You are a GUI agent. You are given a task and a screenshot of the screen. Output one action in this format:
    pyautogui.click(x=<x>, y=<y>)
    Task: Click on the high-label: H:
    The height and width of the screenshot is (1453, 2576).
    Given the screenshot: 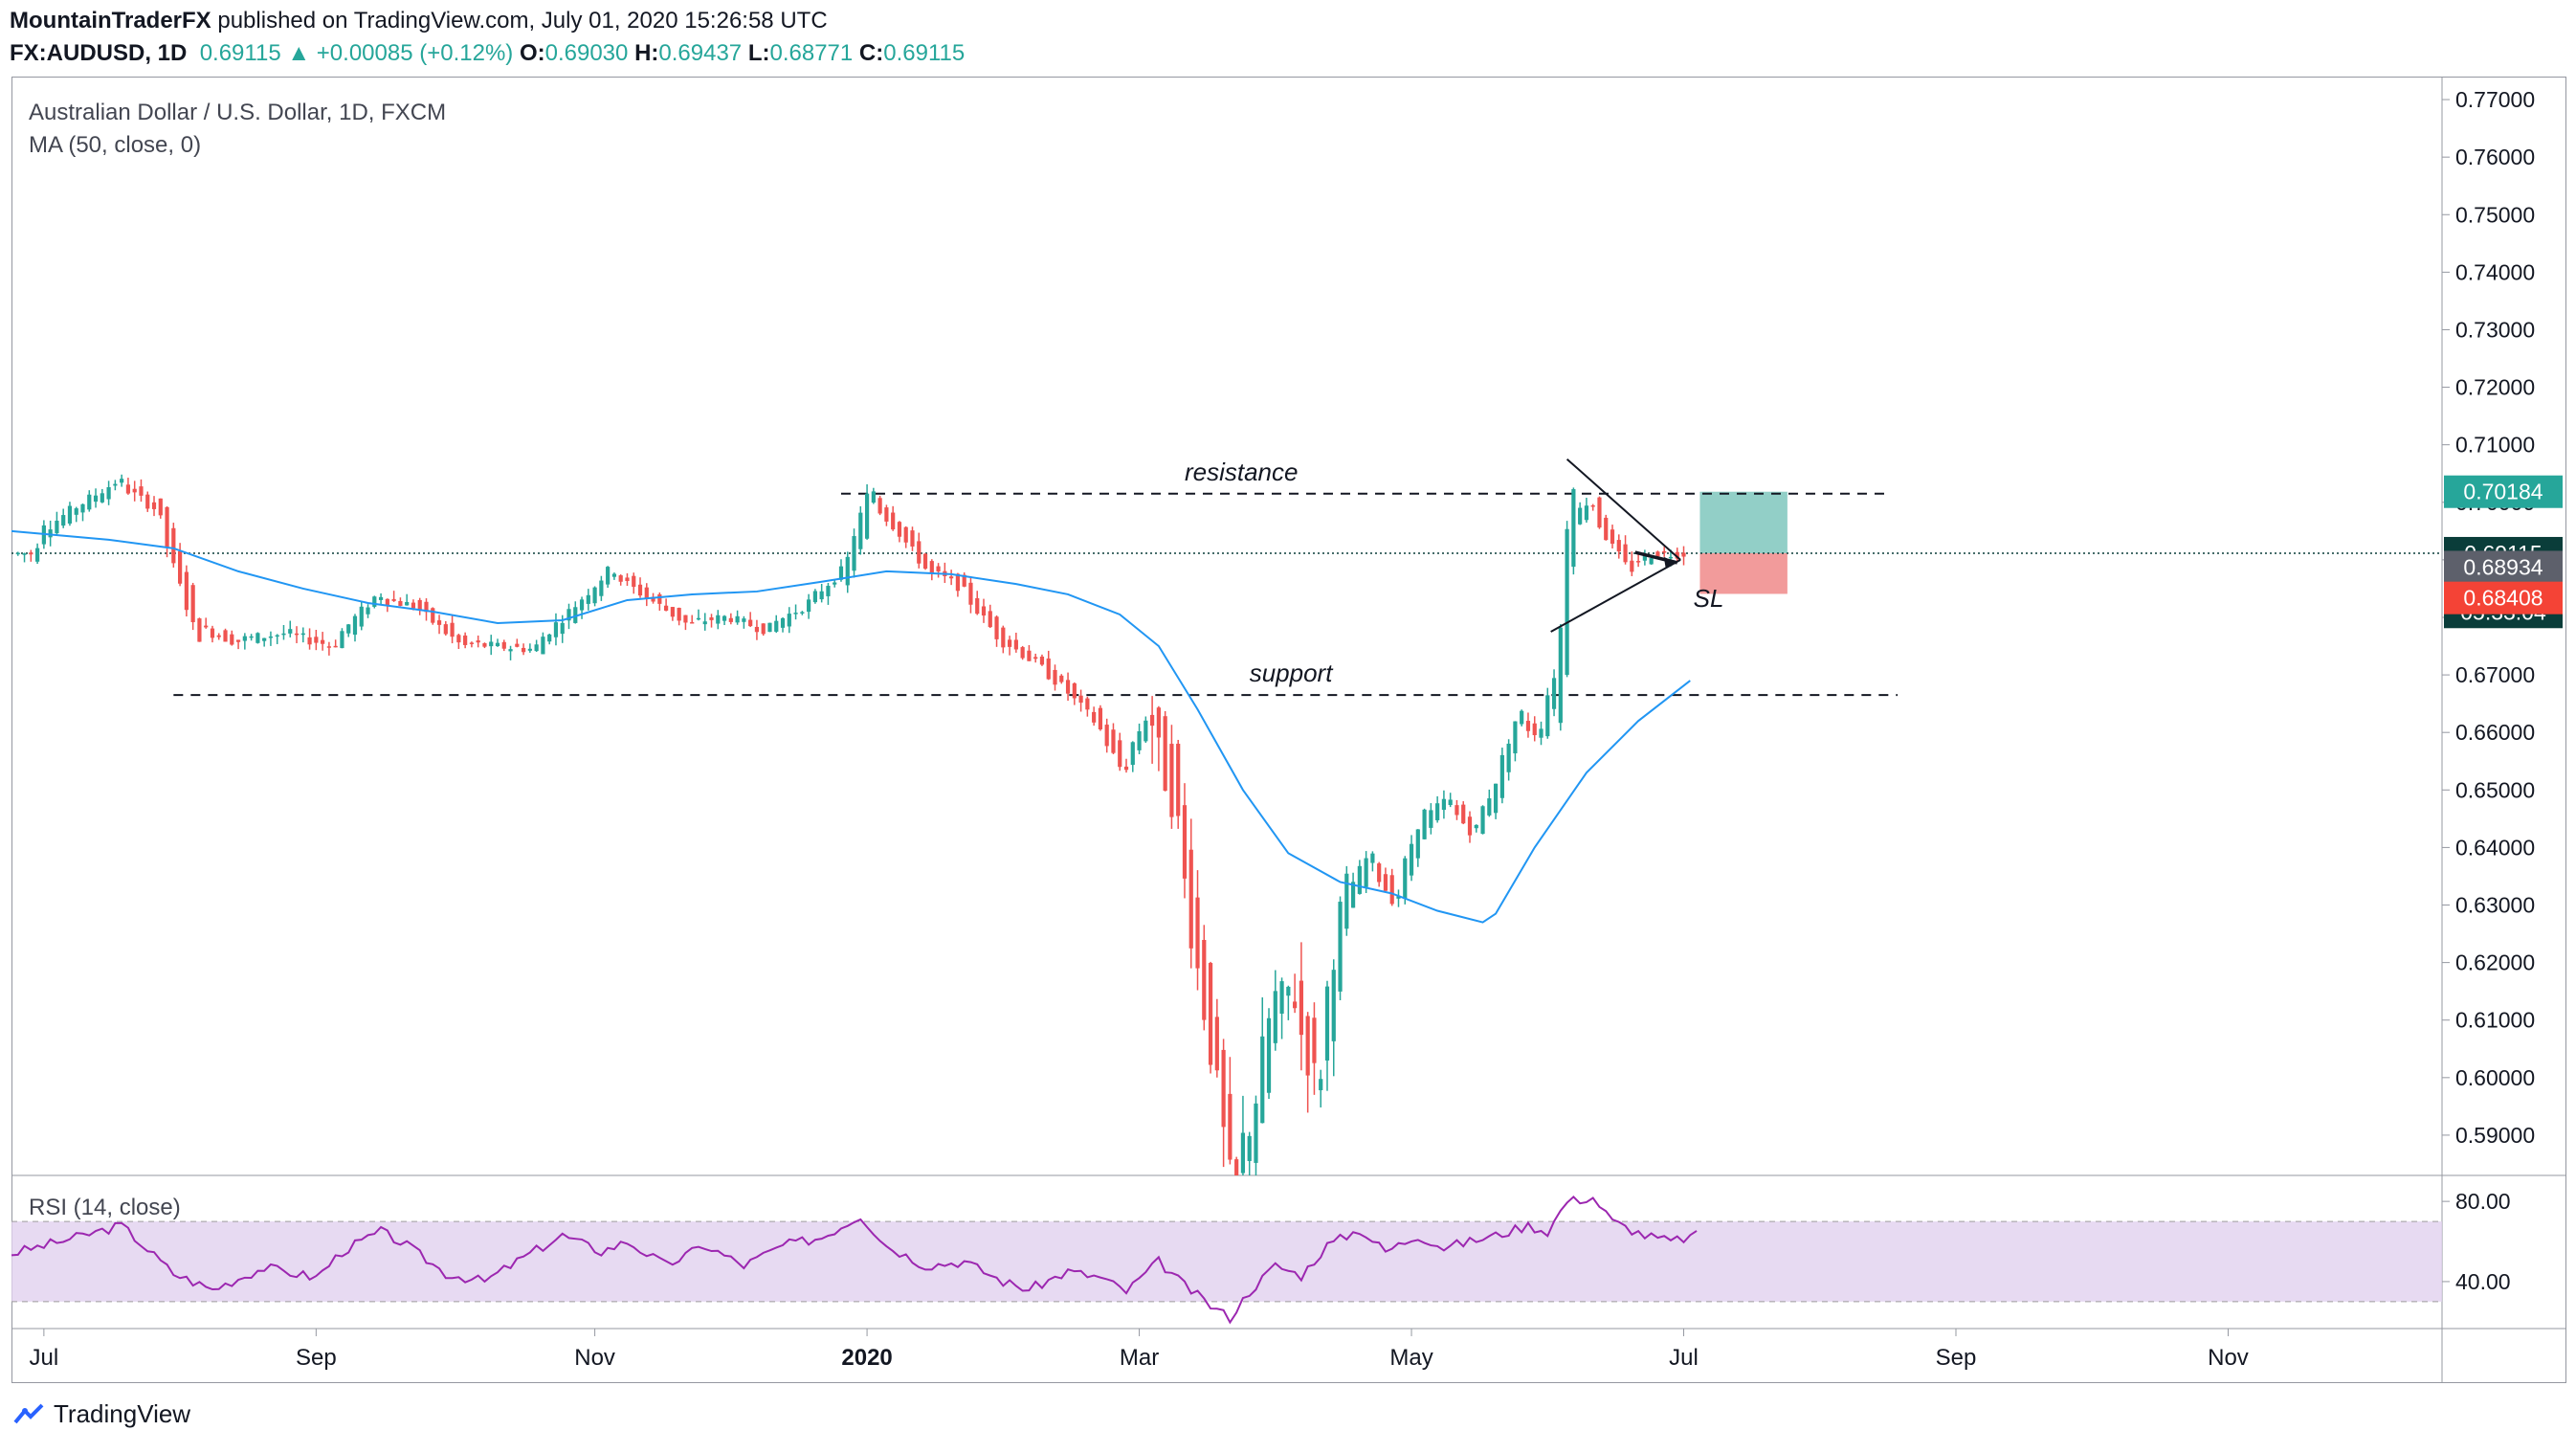 What is the action you would take?
    pyautogui.click(x=646, y=53)
    